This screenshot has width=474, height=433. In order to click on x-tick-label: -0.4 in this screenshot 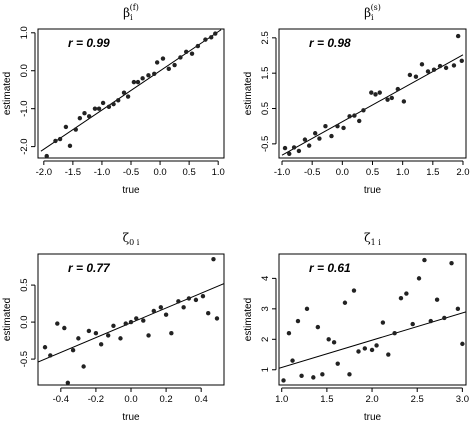, I will do `click(61, 399)`.